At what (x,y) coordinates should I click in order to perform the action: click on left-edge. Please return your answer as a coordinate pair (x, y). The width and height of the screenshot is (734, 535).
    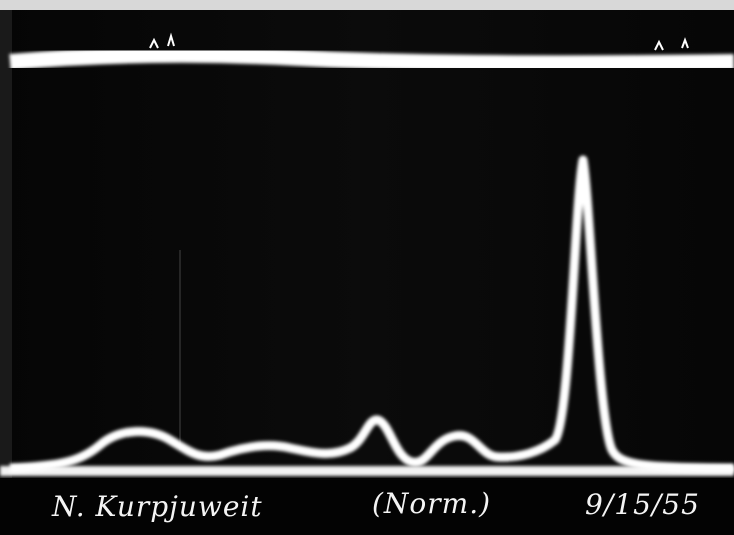
    Looking at the image, I should click on (6, 267).